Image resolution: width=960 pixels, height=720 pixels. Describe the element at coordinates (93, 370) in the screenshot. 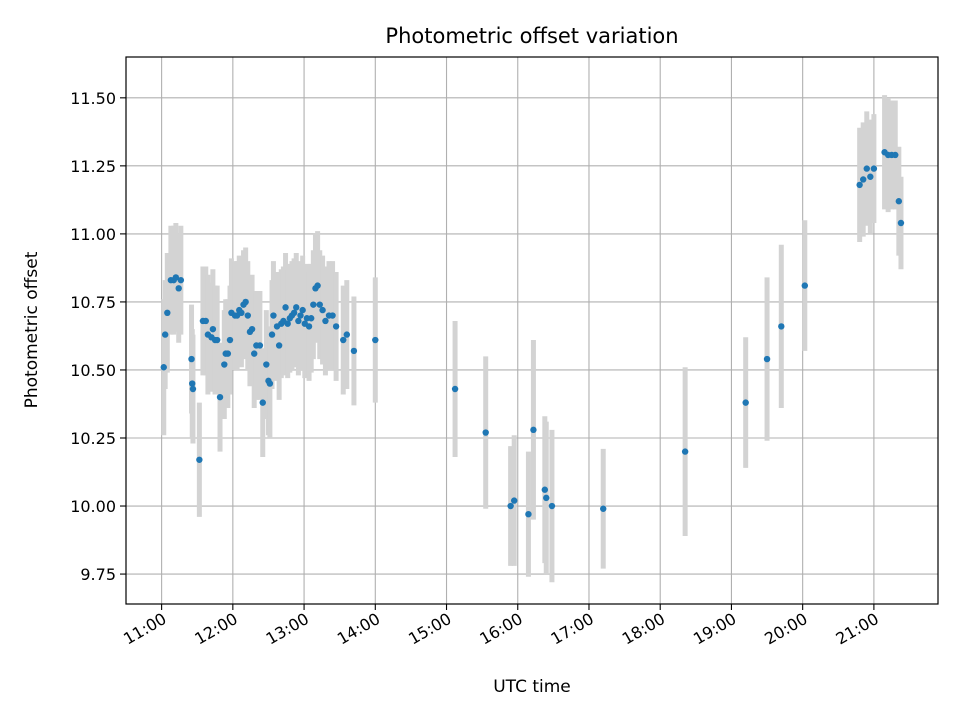

I see `y-tick-label: 10.50` at that location.